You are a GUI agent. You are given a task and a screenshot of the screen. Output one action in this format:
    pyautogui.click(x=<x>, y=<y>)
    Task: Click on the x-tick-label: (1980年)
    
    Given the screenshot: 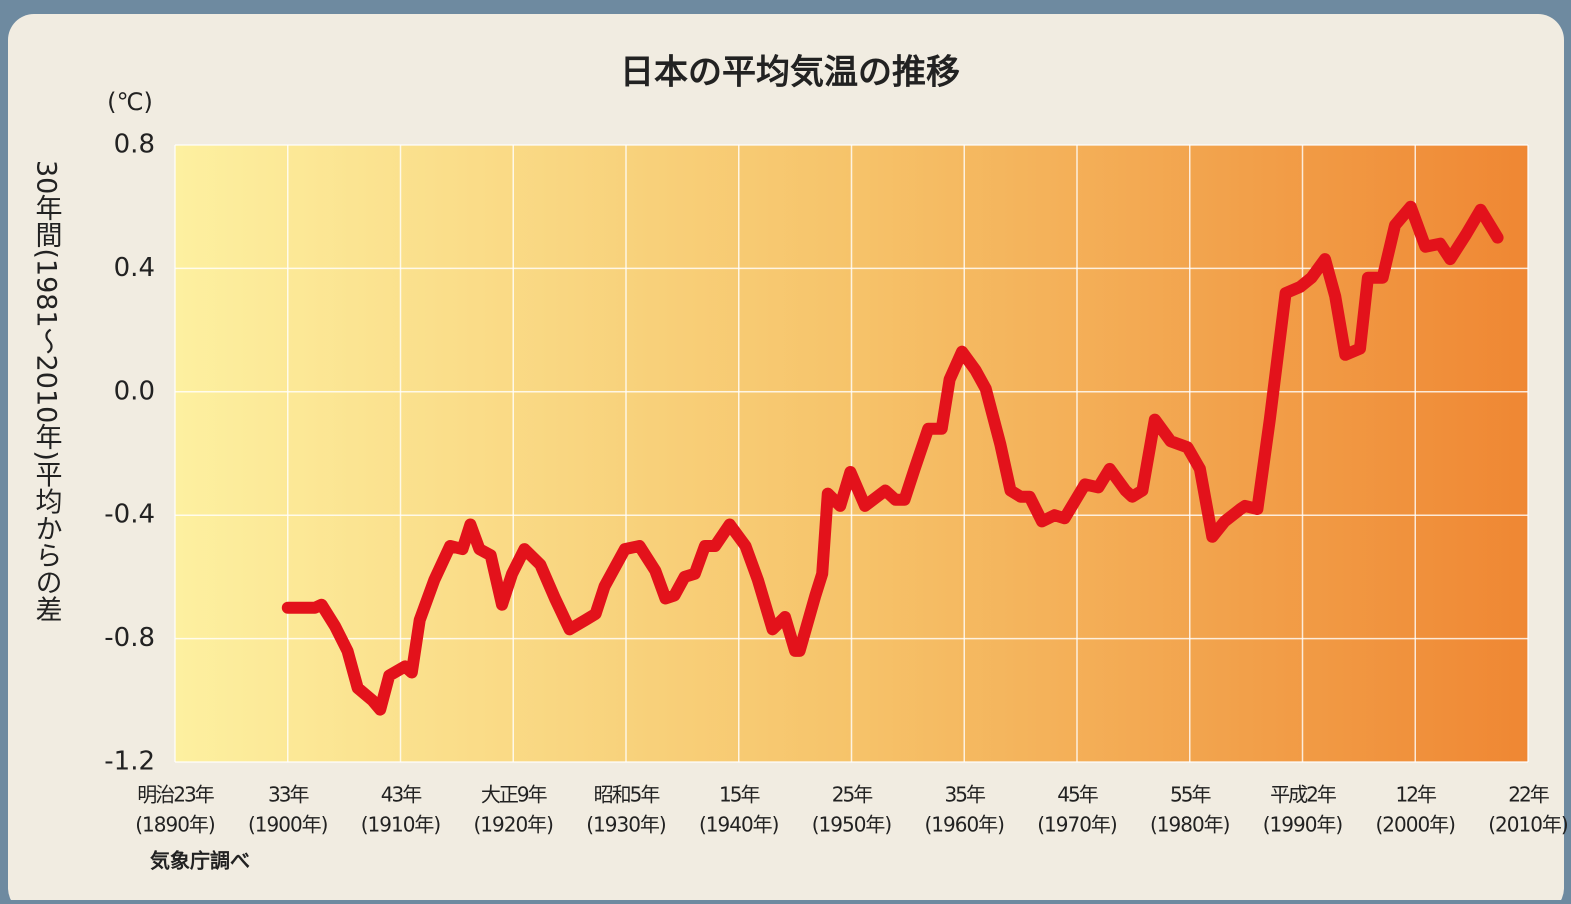 What is the action you would take?
    pyautogui.click(x=1190, y=825)
    